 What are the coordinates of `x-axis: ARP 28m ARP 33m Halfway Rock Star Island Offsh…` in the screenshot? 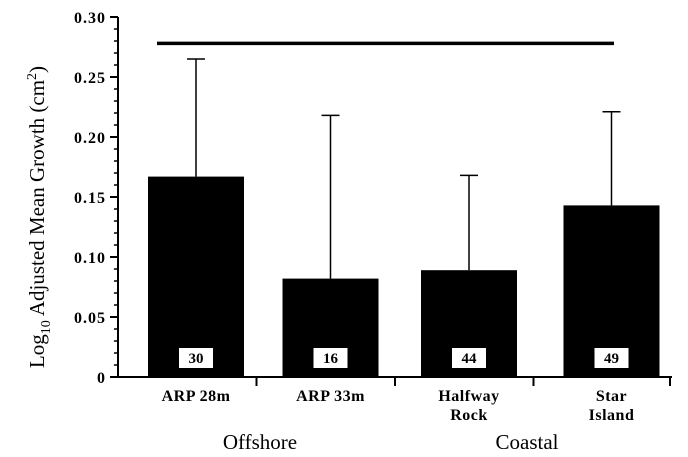 It's located at (395, 415).